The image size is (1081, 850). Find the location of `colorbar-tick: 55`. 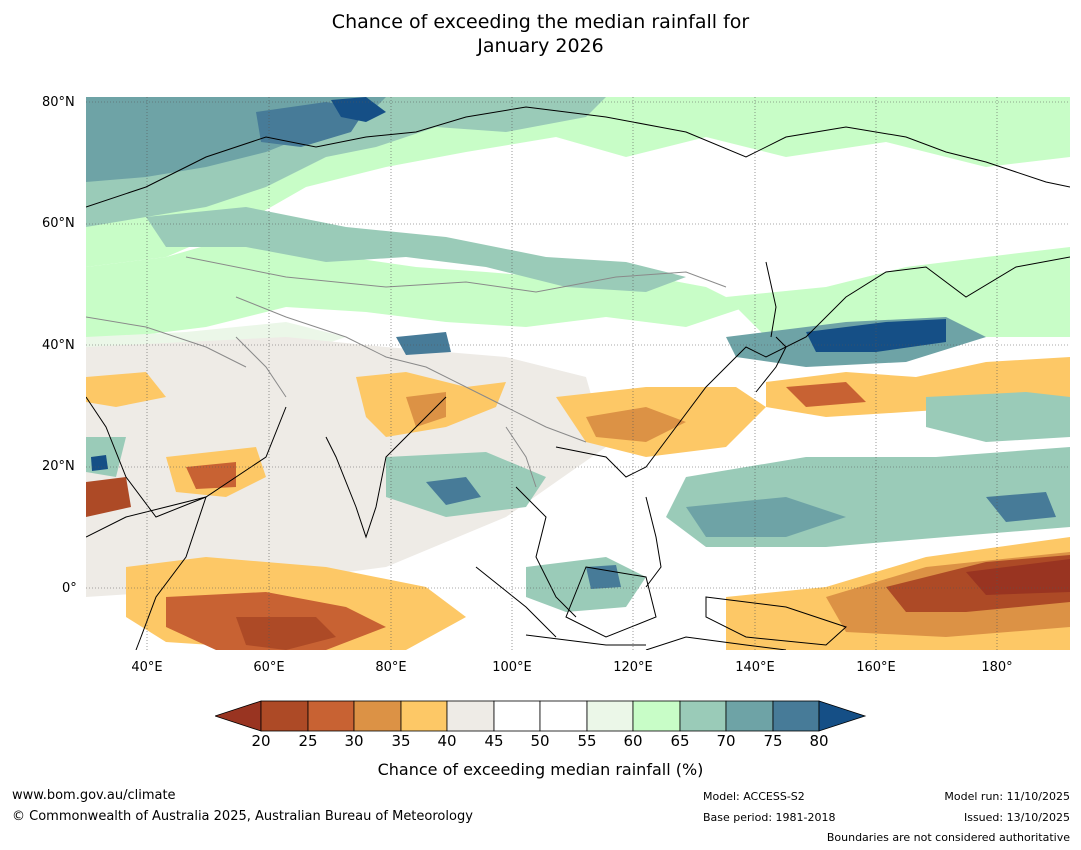

colorbar-tick: 55 is located at coordinates (587, 741).